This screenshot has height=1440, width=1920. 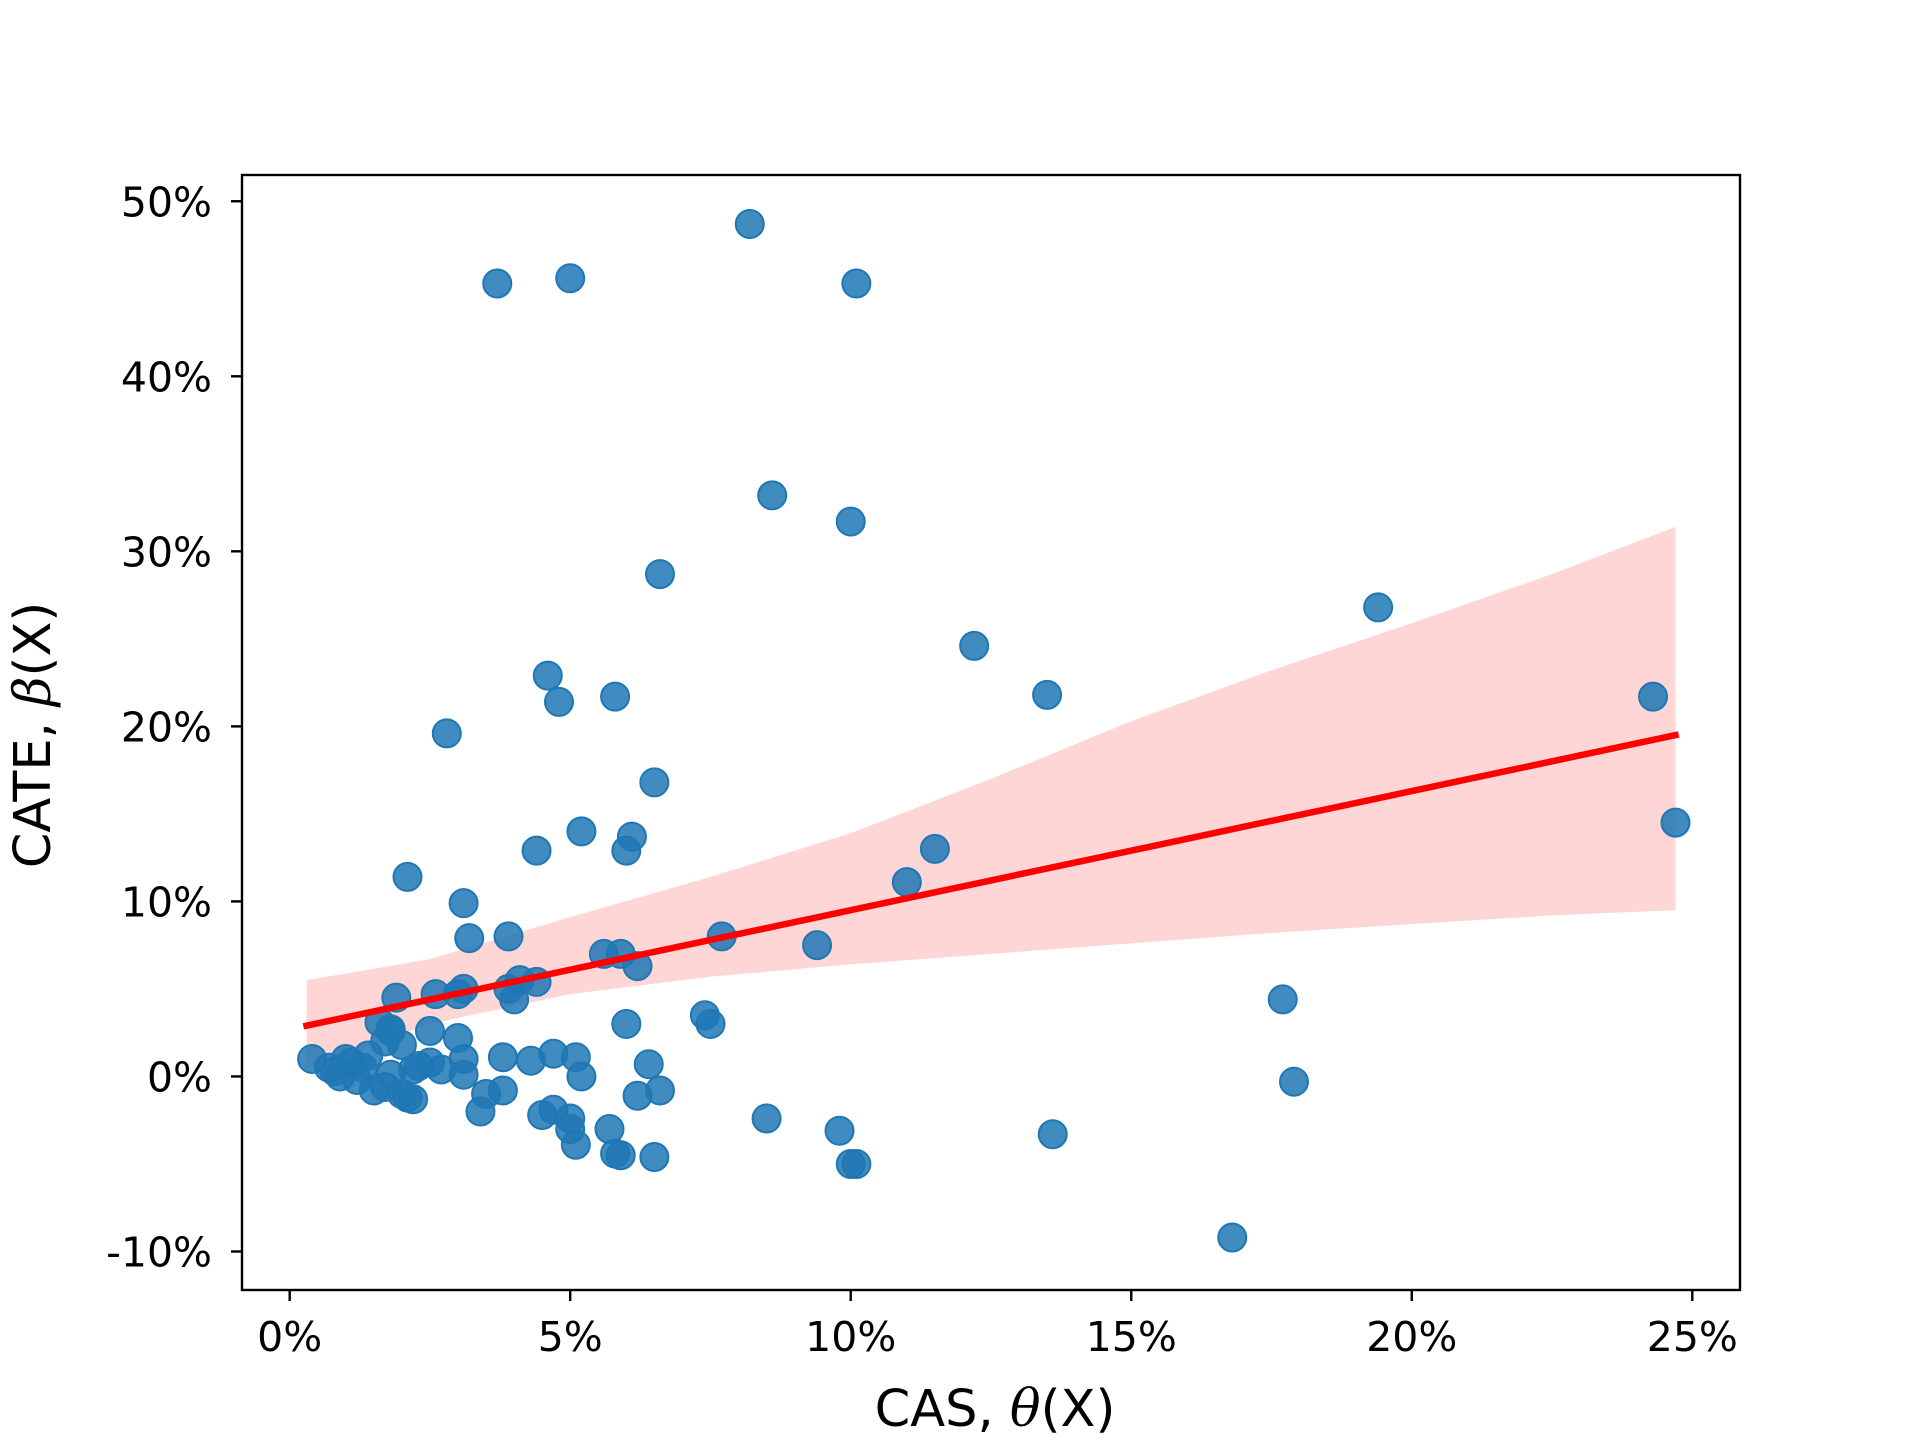 What do you see at coordinates (850, 1337) in the screenshot?
I see `x-tick-label: 10%` at bounding box center [850, 1337].